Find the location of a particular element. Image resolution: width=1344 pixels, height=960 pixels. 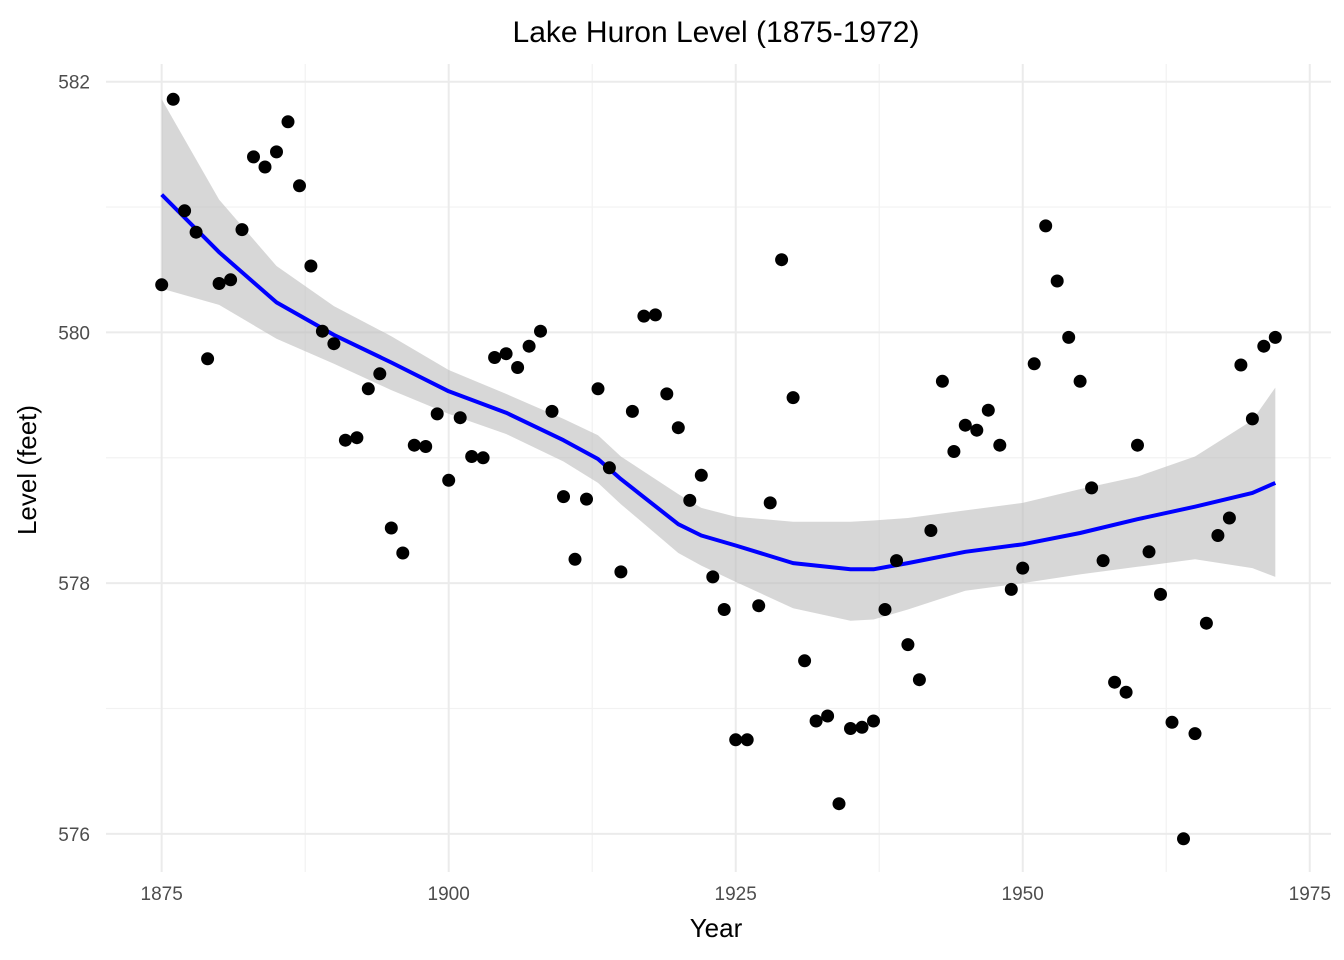

y-tick-label: 582 is located at coordinates (74, 83).